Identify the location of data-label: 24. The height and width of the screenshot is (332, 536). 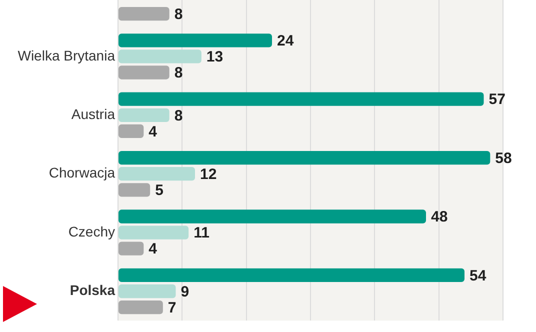
(285, 41).